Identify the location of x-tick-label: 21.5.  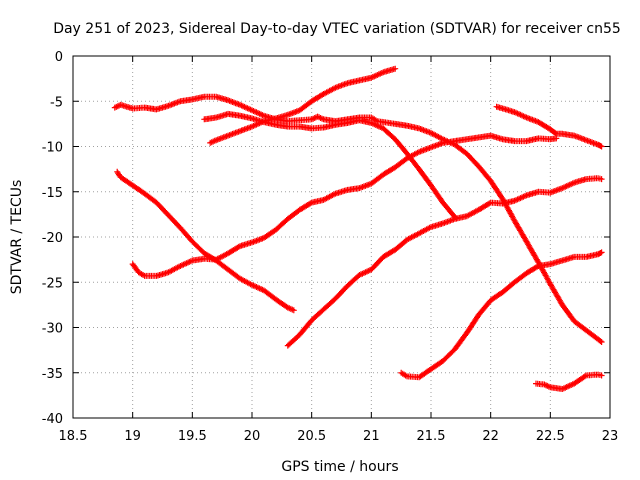
(431, 436).